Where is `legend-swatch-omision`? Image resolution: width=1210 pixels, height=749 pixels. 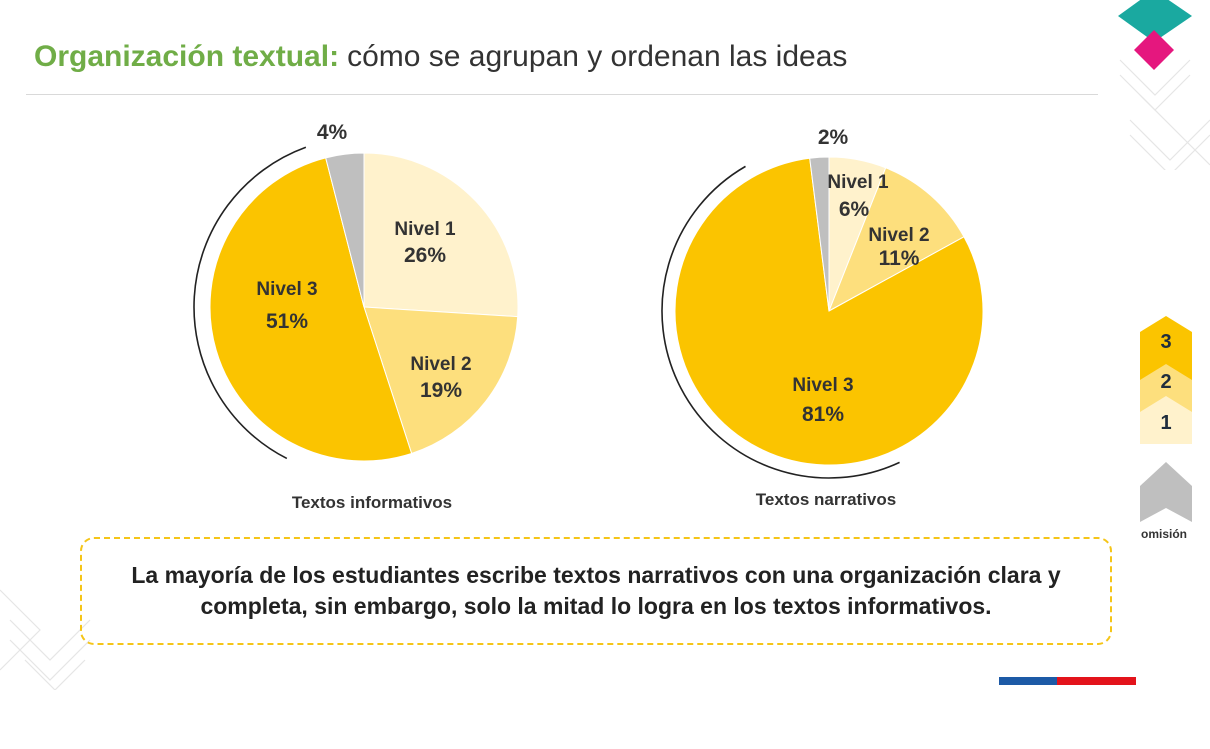
legend-swatch-omision is located at coordinates (1166, 492).